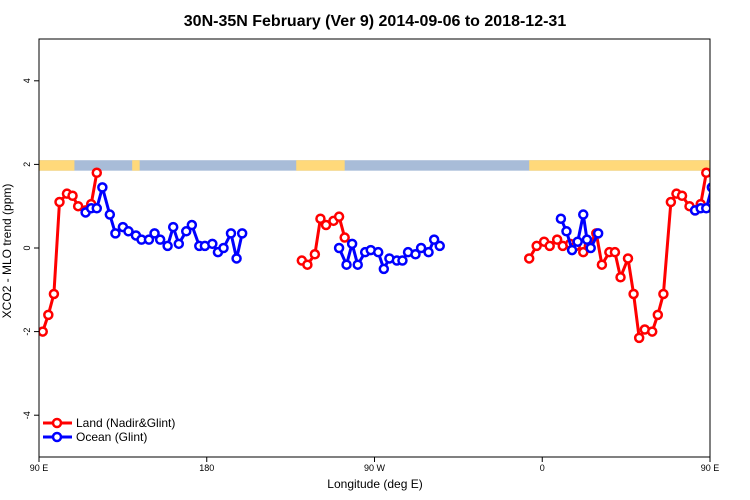 This screenshot has width=750, height=500. I want to click on y-axis: -4 -2 0 2 4, so click(30, 248).